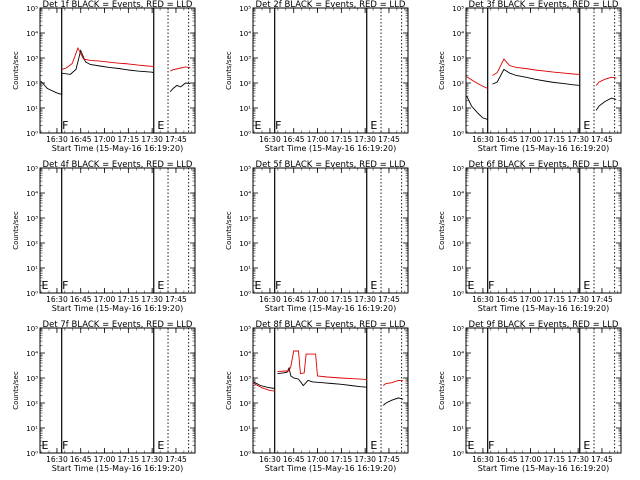  Describe the element at coordinates (331, 325) in the screenshot. I see `panel-title: Det 8f BLACK = Events, RED = LLD` at that location.